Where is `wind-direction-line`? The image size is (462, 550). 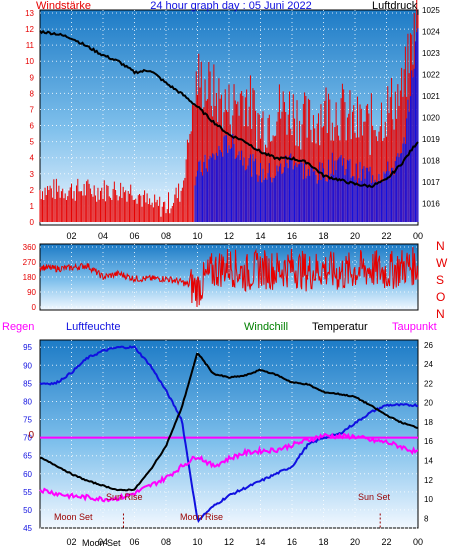
wind-direction-line is located at coordinates (229, 277).